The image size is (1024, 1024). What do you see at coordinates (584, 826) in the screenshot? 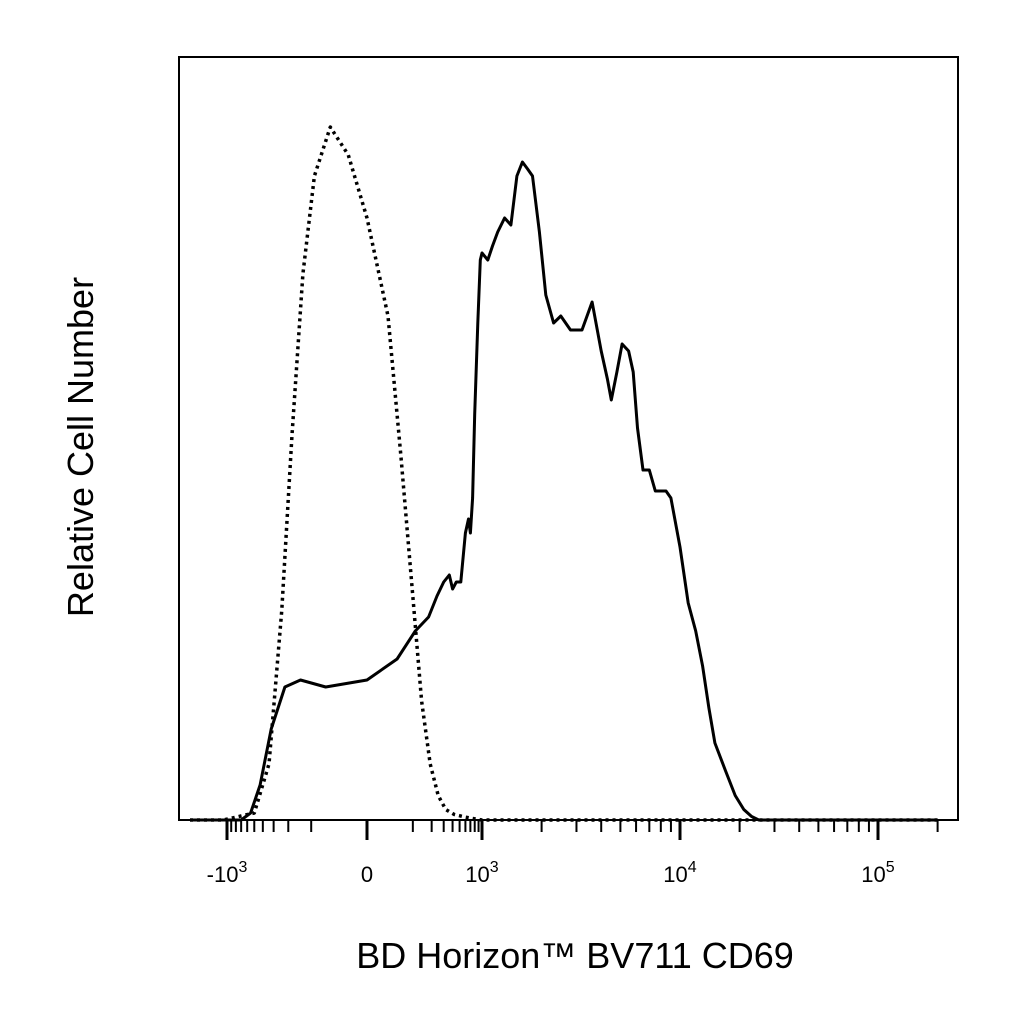
I see `minor-ticks` at bounding box center [584, 826].